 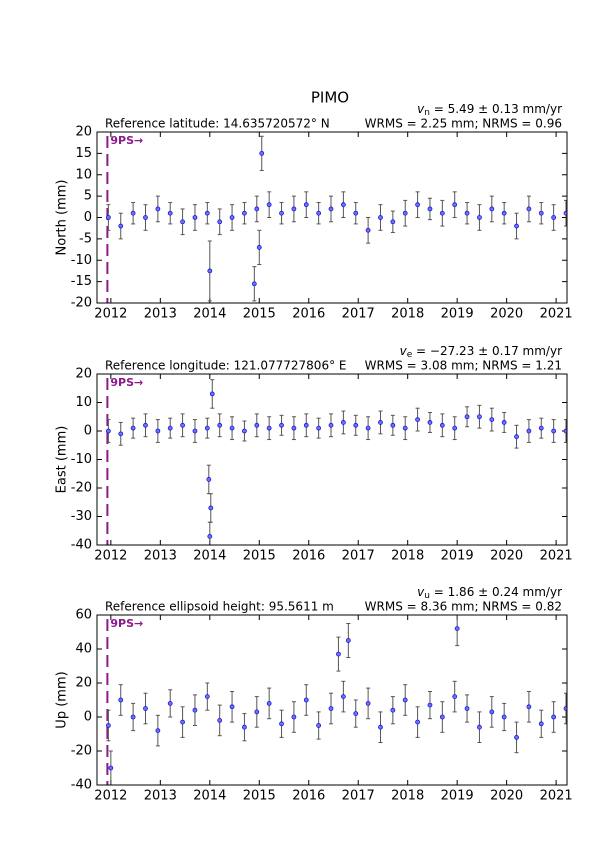 I want to click on y-tick-label: -30, so click(x=81, y=516).